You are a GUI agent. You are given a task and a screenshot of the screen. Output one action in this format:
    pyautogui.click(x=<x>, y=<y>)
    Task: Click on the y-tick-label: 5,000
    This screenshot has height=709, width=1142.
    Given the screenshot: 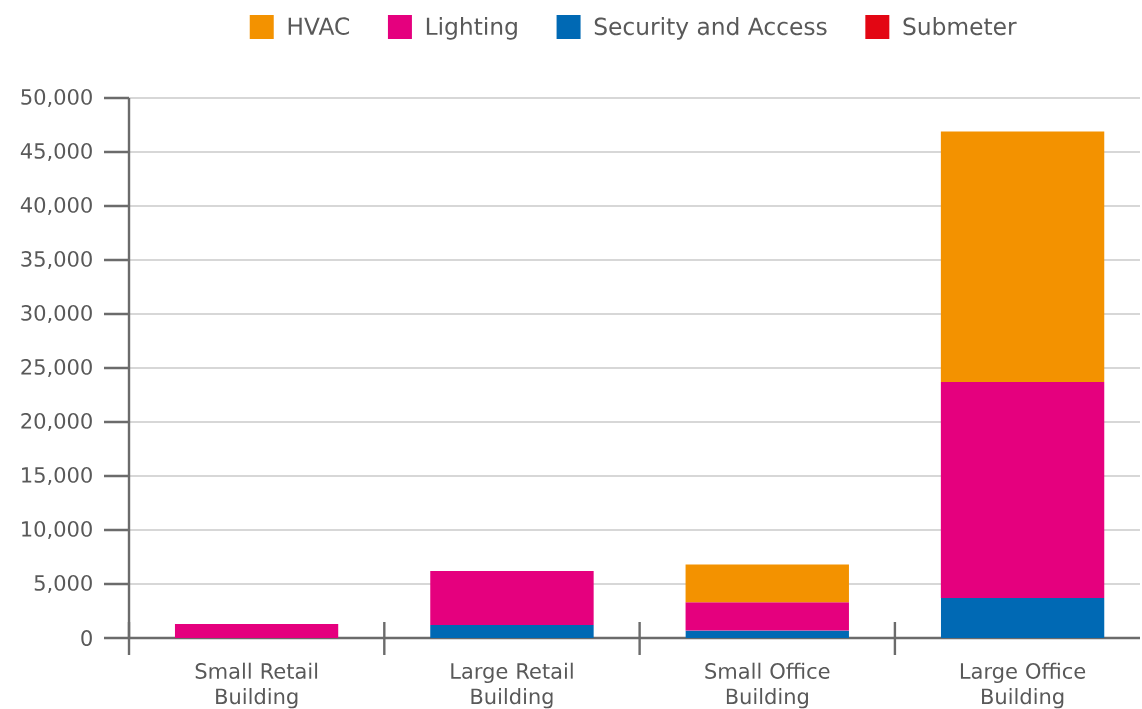 What is the action you would take?
    pyautogui.click(x=63, y=584)
    